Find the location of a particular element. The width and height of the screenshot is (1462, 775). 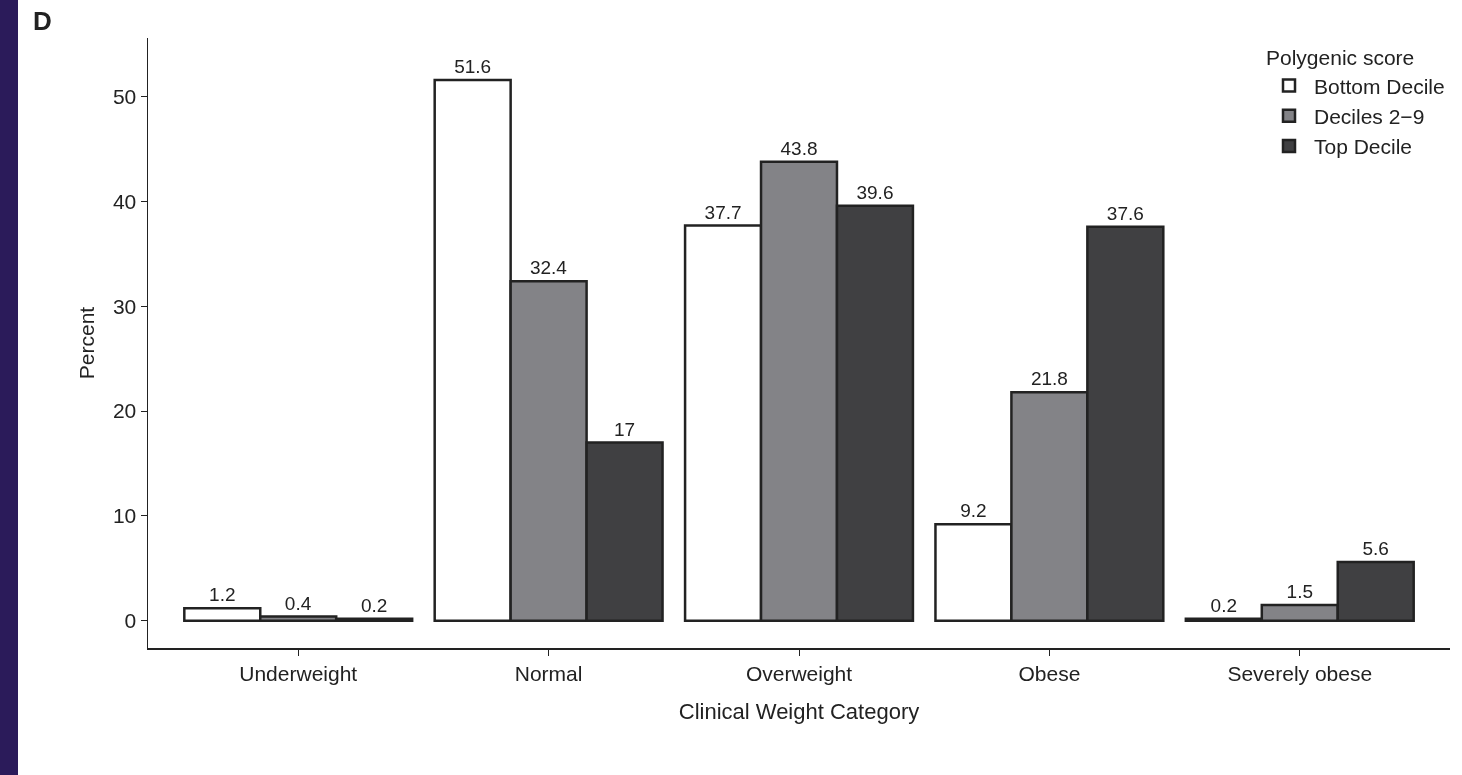

y-tick-label: 30 is located at coordinates (124, 306).